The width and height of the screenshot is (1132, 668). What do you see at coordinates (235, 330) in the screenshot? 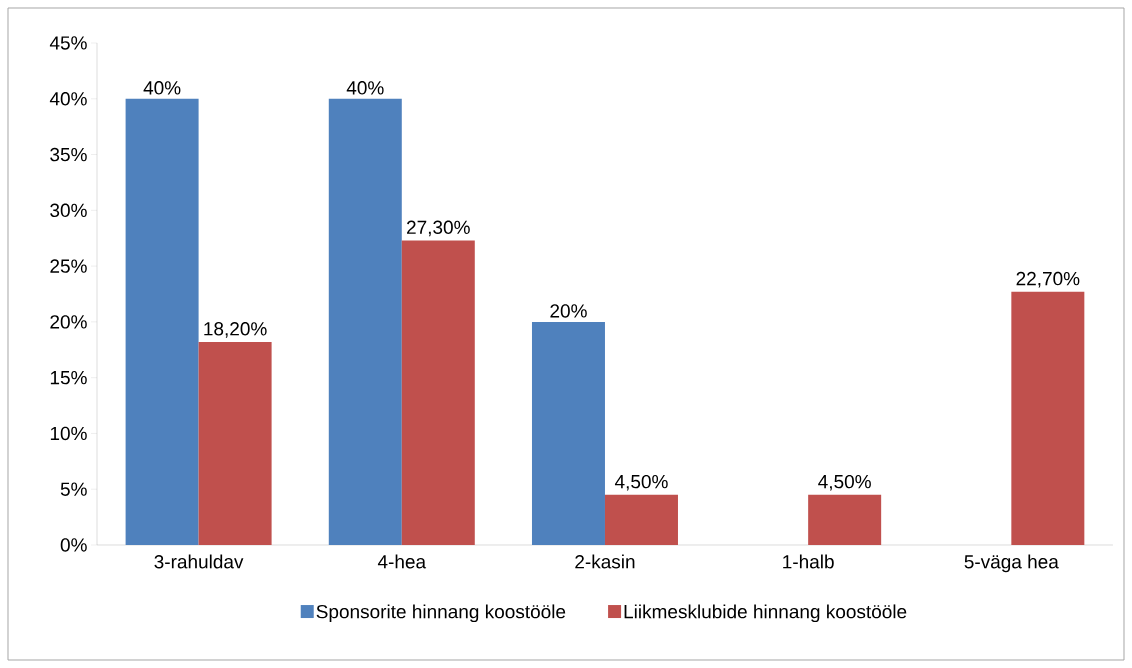
I see `data-label: 18,20%` at bounding box center [235, 330].